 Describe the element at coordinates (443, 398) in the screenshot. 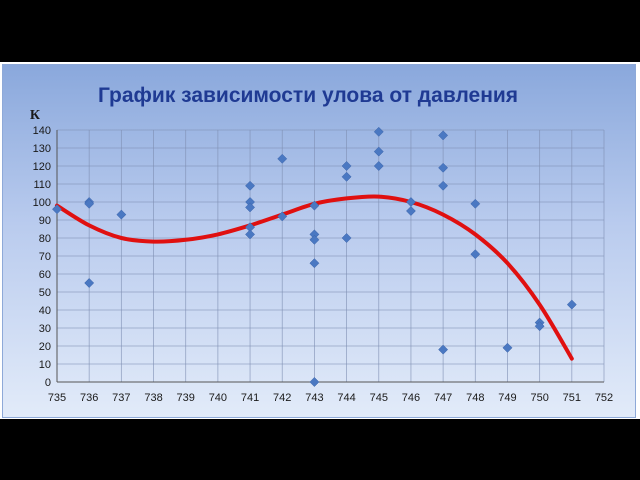

I see `x-tick-label: 747` at that location.